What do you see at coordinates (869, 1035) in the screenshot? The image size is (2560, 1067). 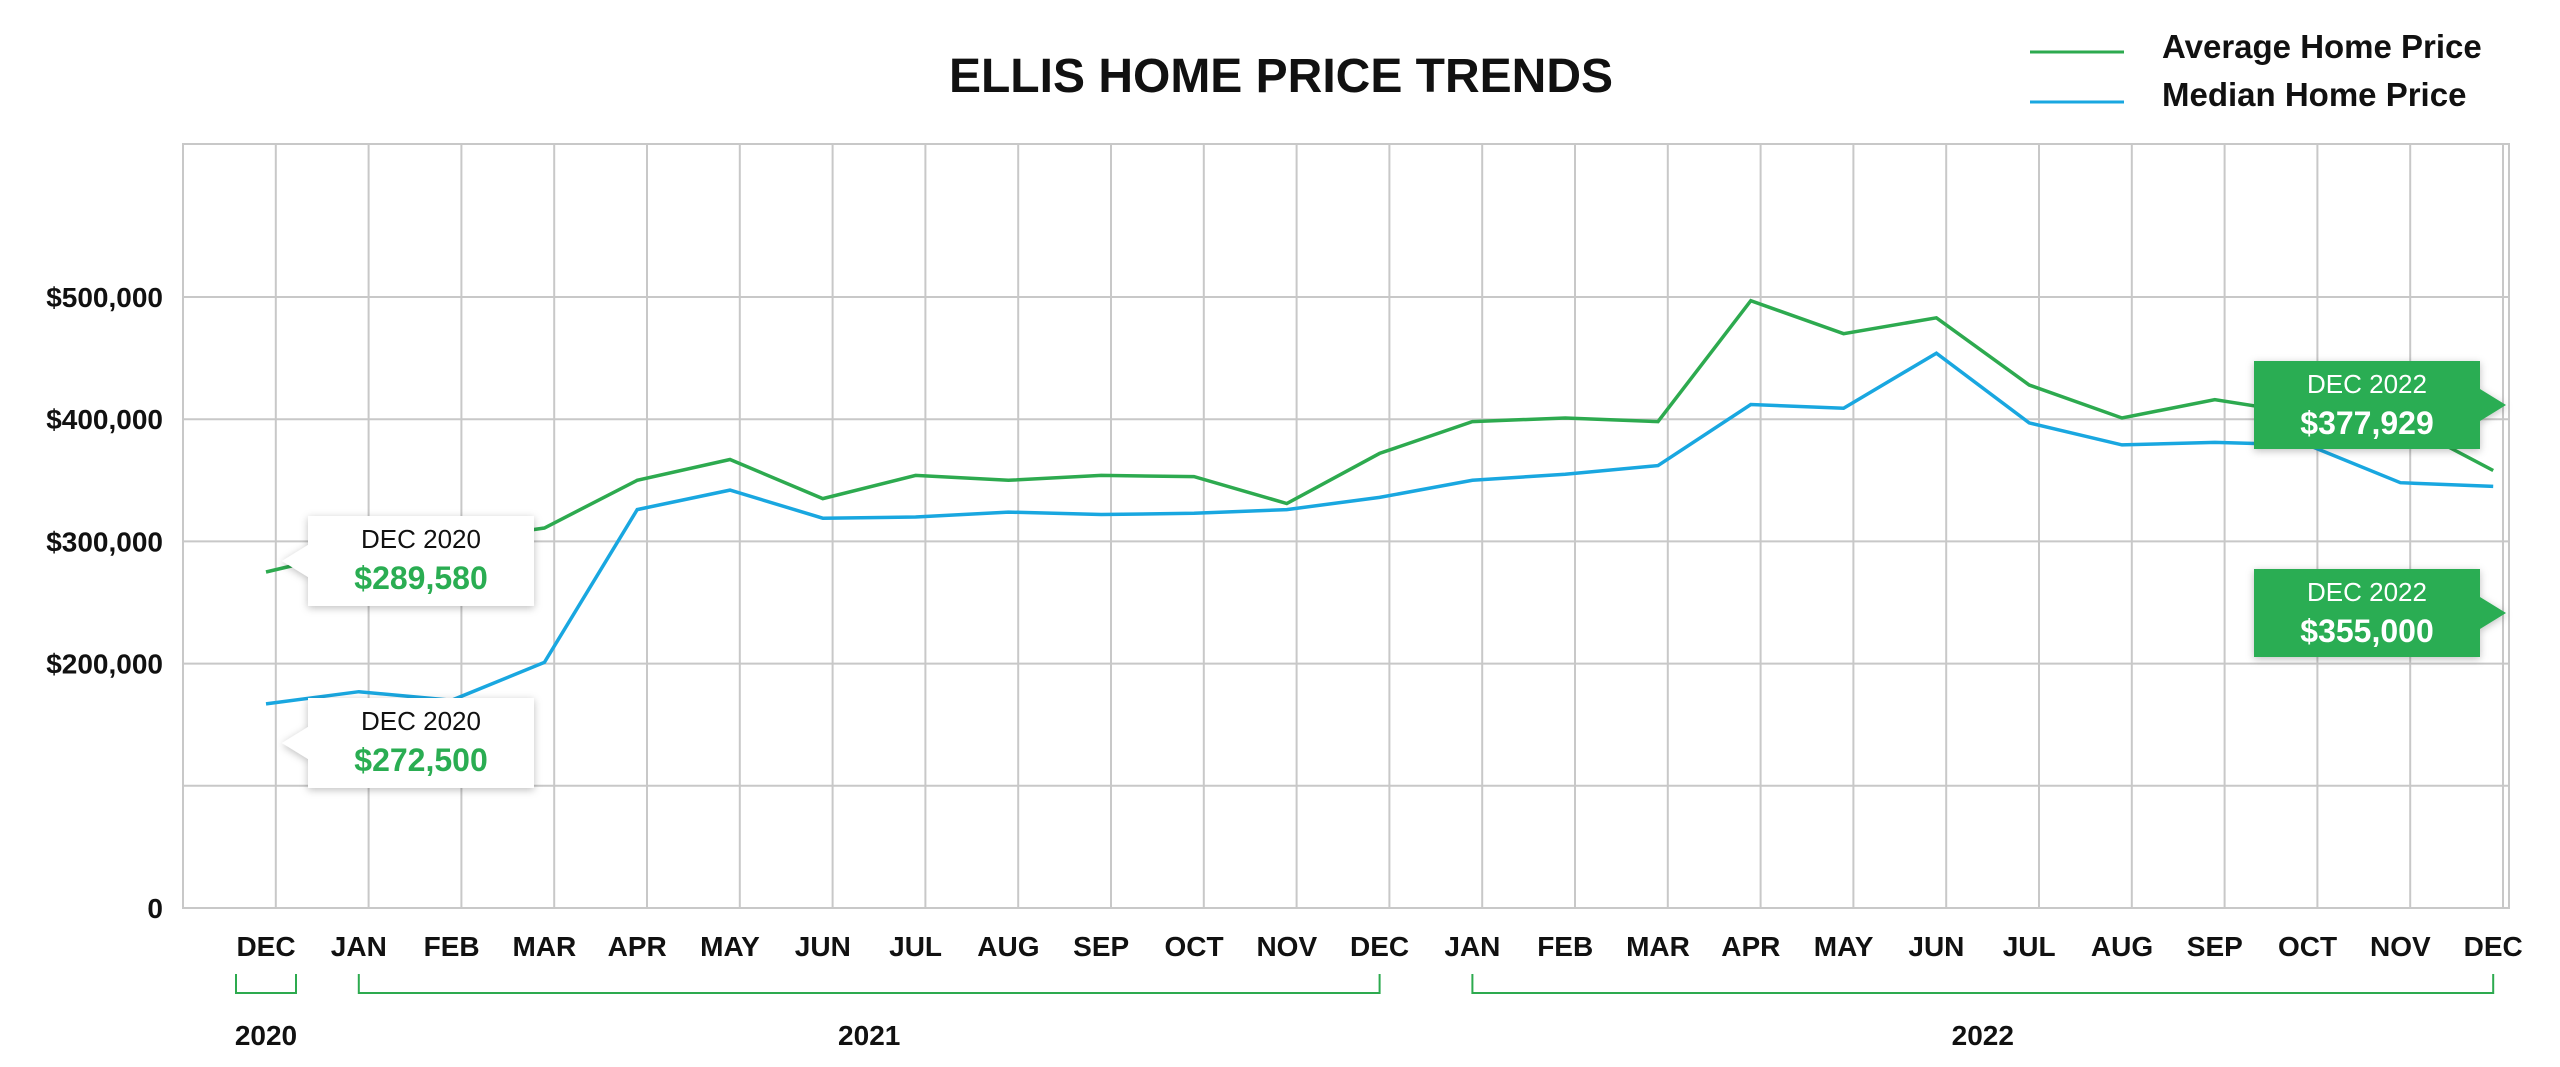 I see `year-label: 2021` at bounding box center [869, 1035].